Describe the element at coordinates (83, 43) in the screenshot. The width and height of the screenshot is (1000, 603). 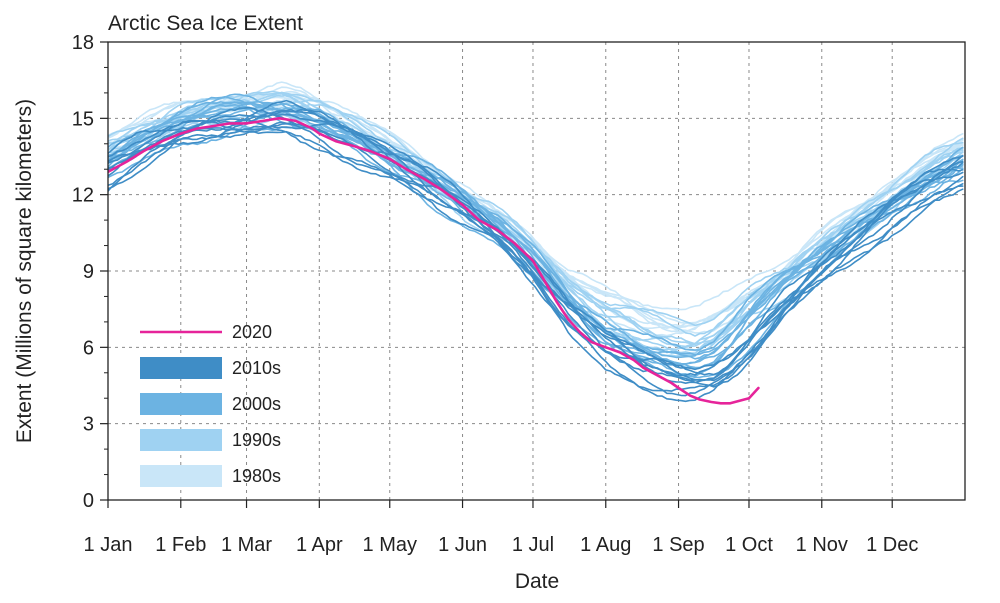
I see `y-tick-label: 18` at that location.